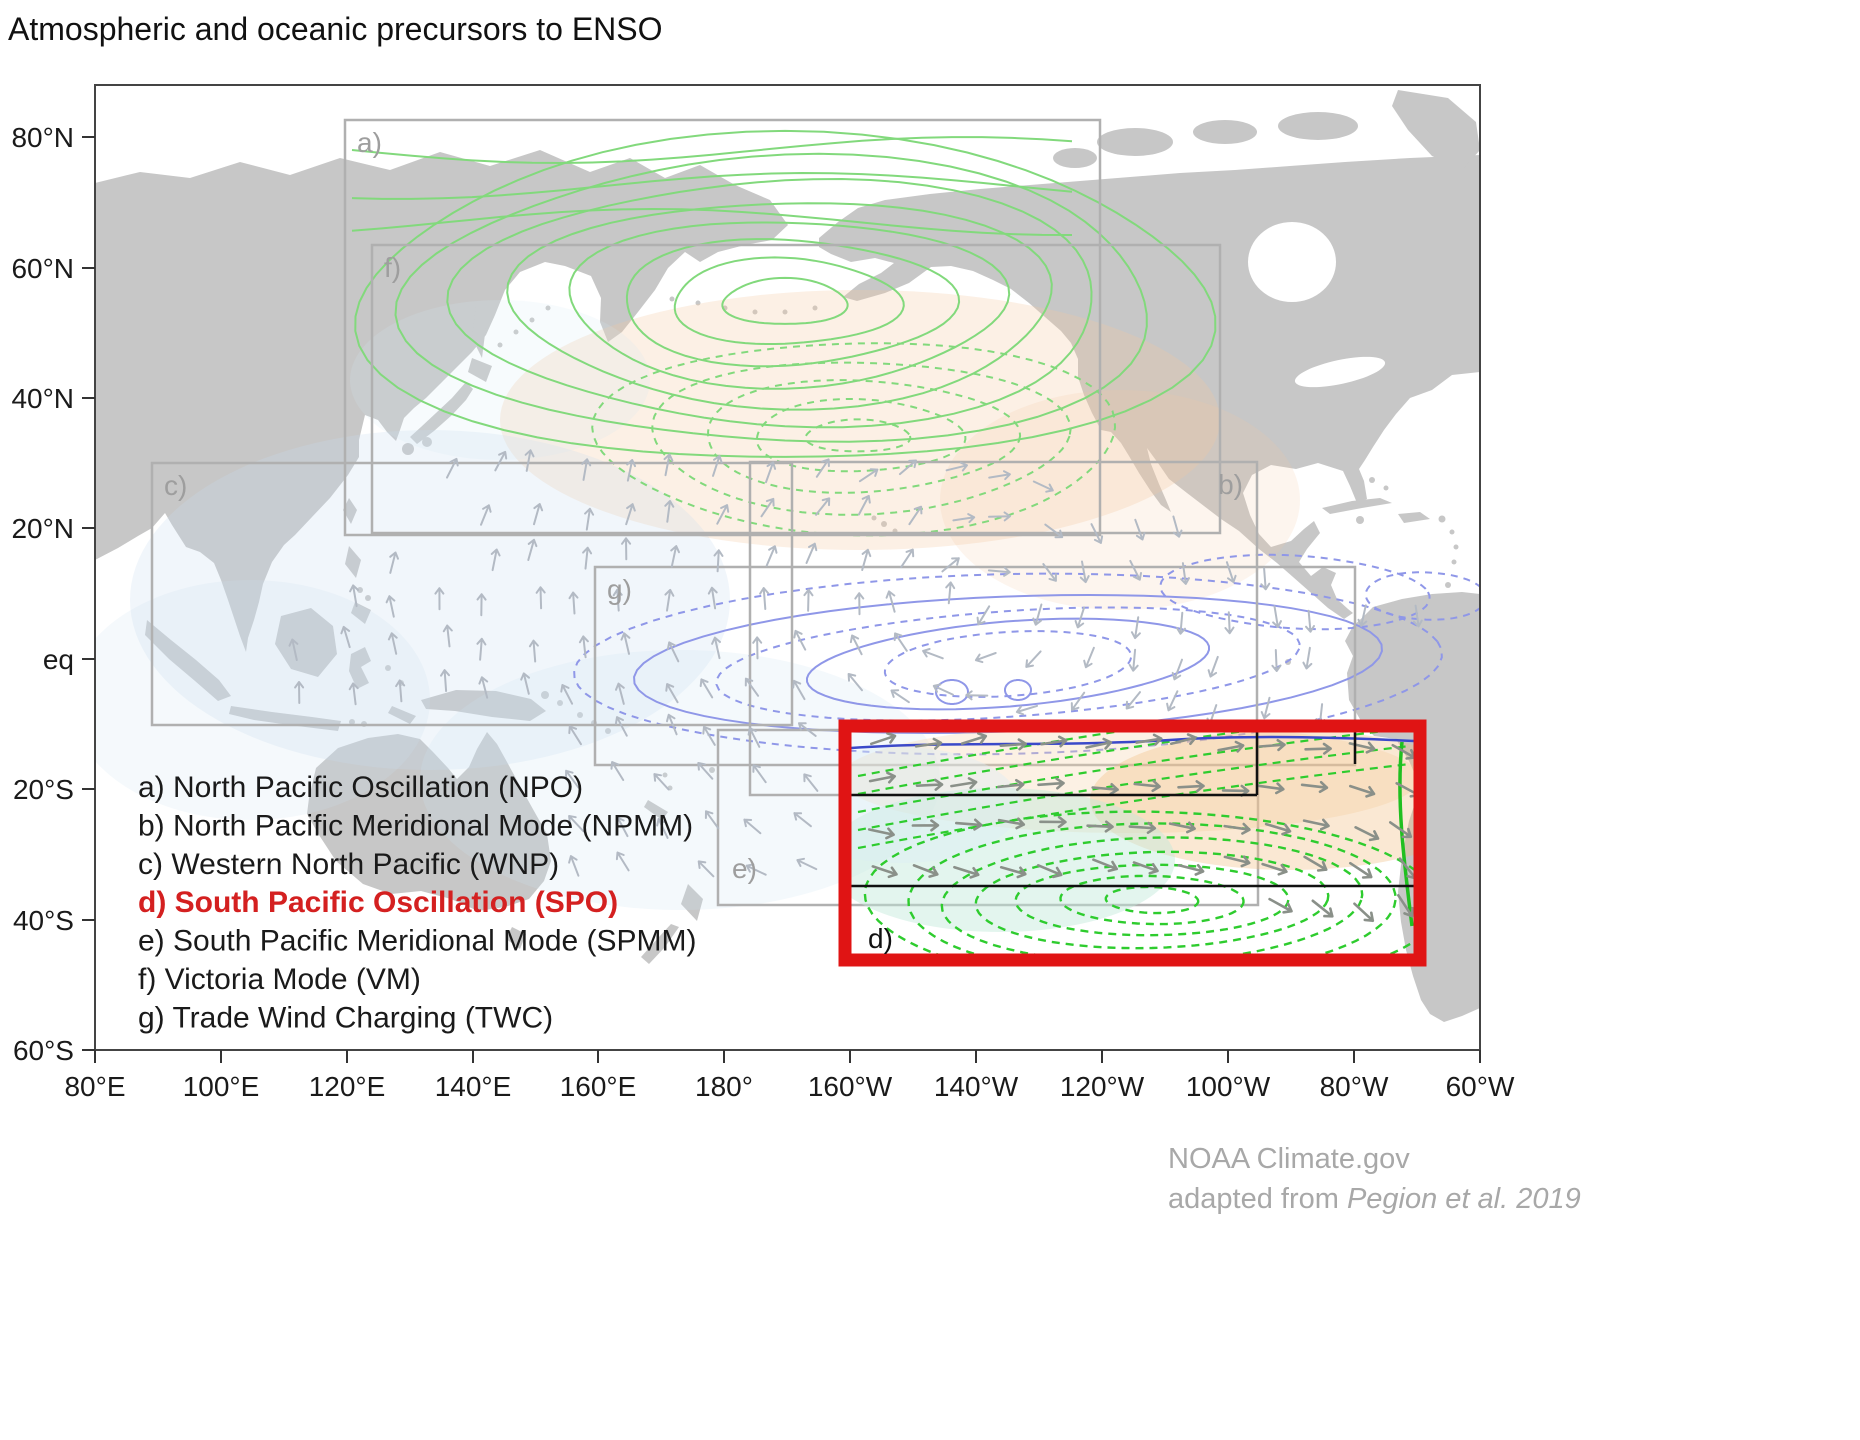  I want to click on island-hispaniola, so click(1414, 517).